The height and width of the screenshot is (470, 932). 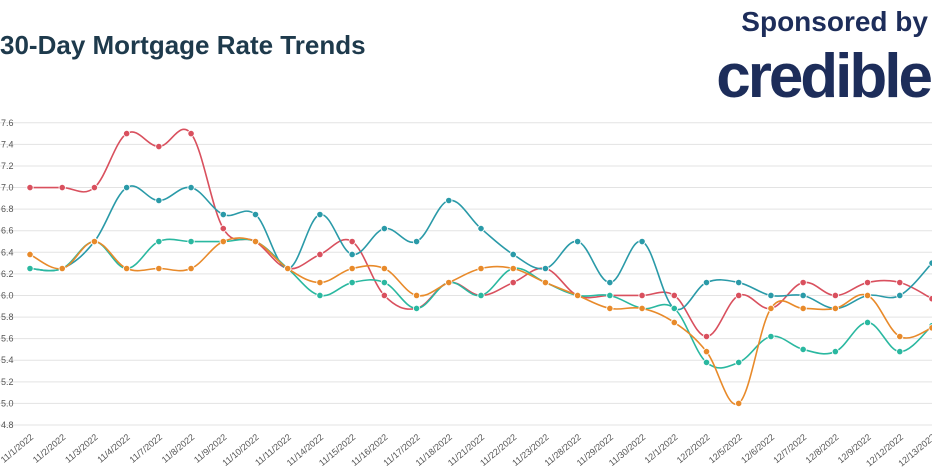 I want to click on x-tick-label: 11/3/2022, so click(x=81, y=448).